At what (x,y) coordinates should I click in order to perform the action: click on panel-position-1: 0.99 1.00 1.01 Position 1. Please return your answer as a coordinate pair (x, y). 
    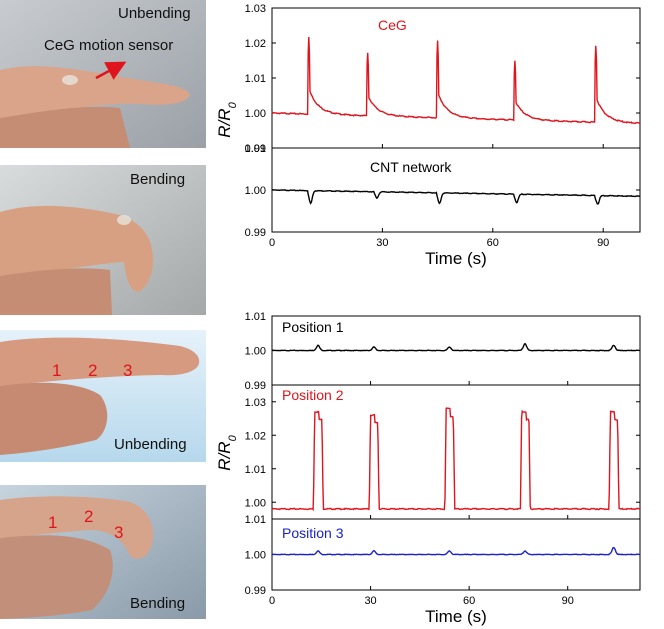
    Looking at the image, I should click on (443, 351).